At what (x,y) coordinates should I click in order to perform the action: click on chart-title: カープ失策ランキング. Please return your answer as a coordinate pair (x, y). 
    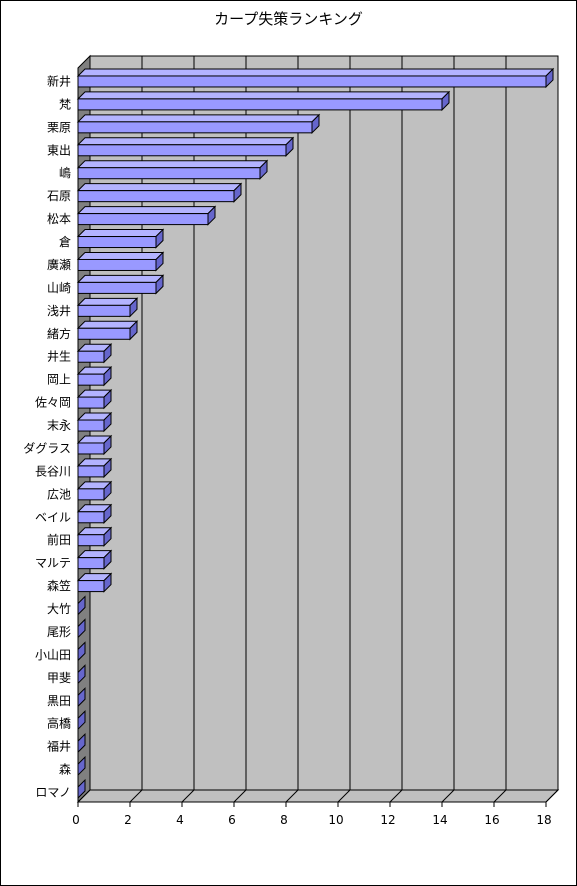
    Looking at the image, I should click on (288, 19).